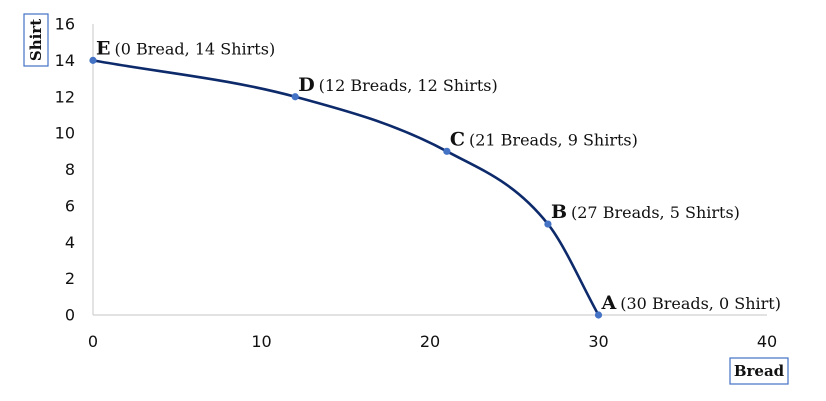 This screenshot has width=826, height=401. Describe the element at coordinates (295, 97) in the screenshot. I see `point-d-marker` at that location.